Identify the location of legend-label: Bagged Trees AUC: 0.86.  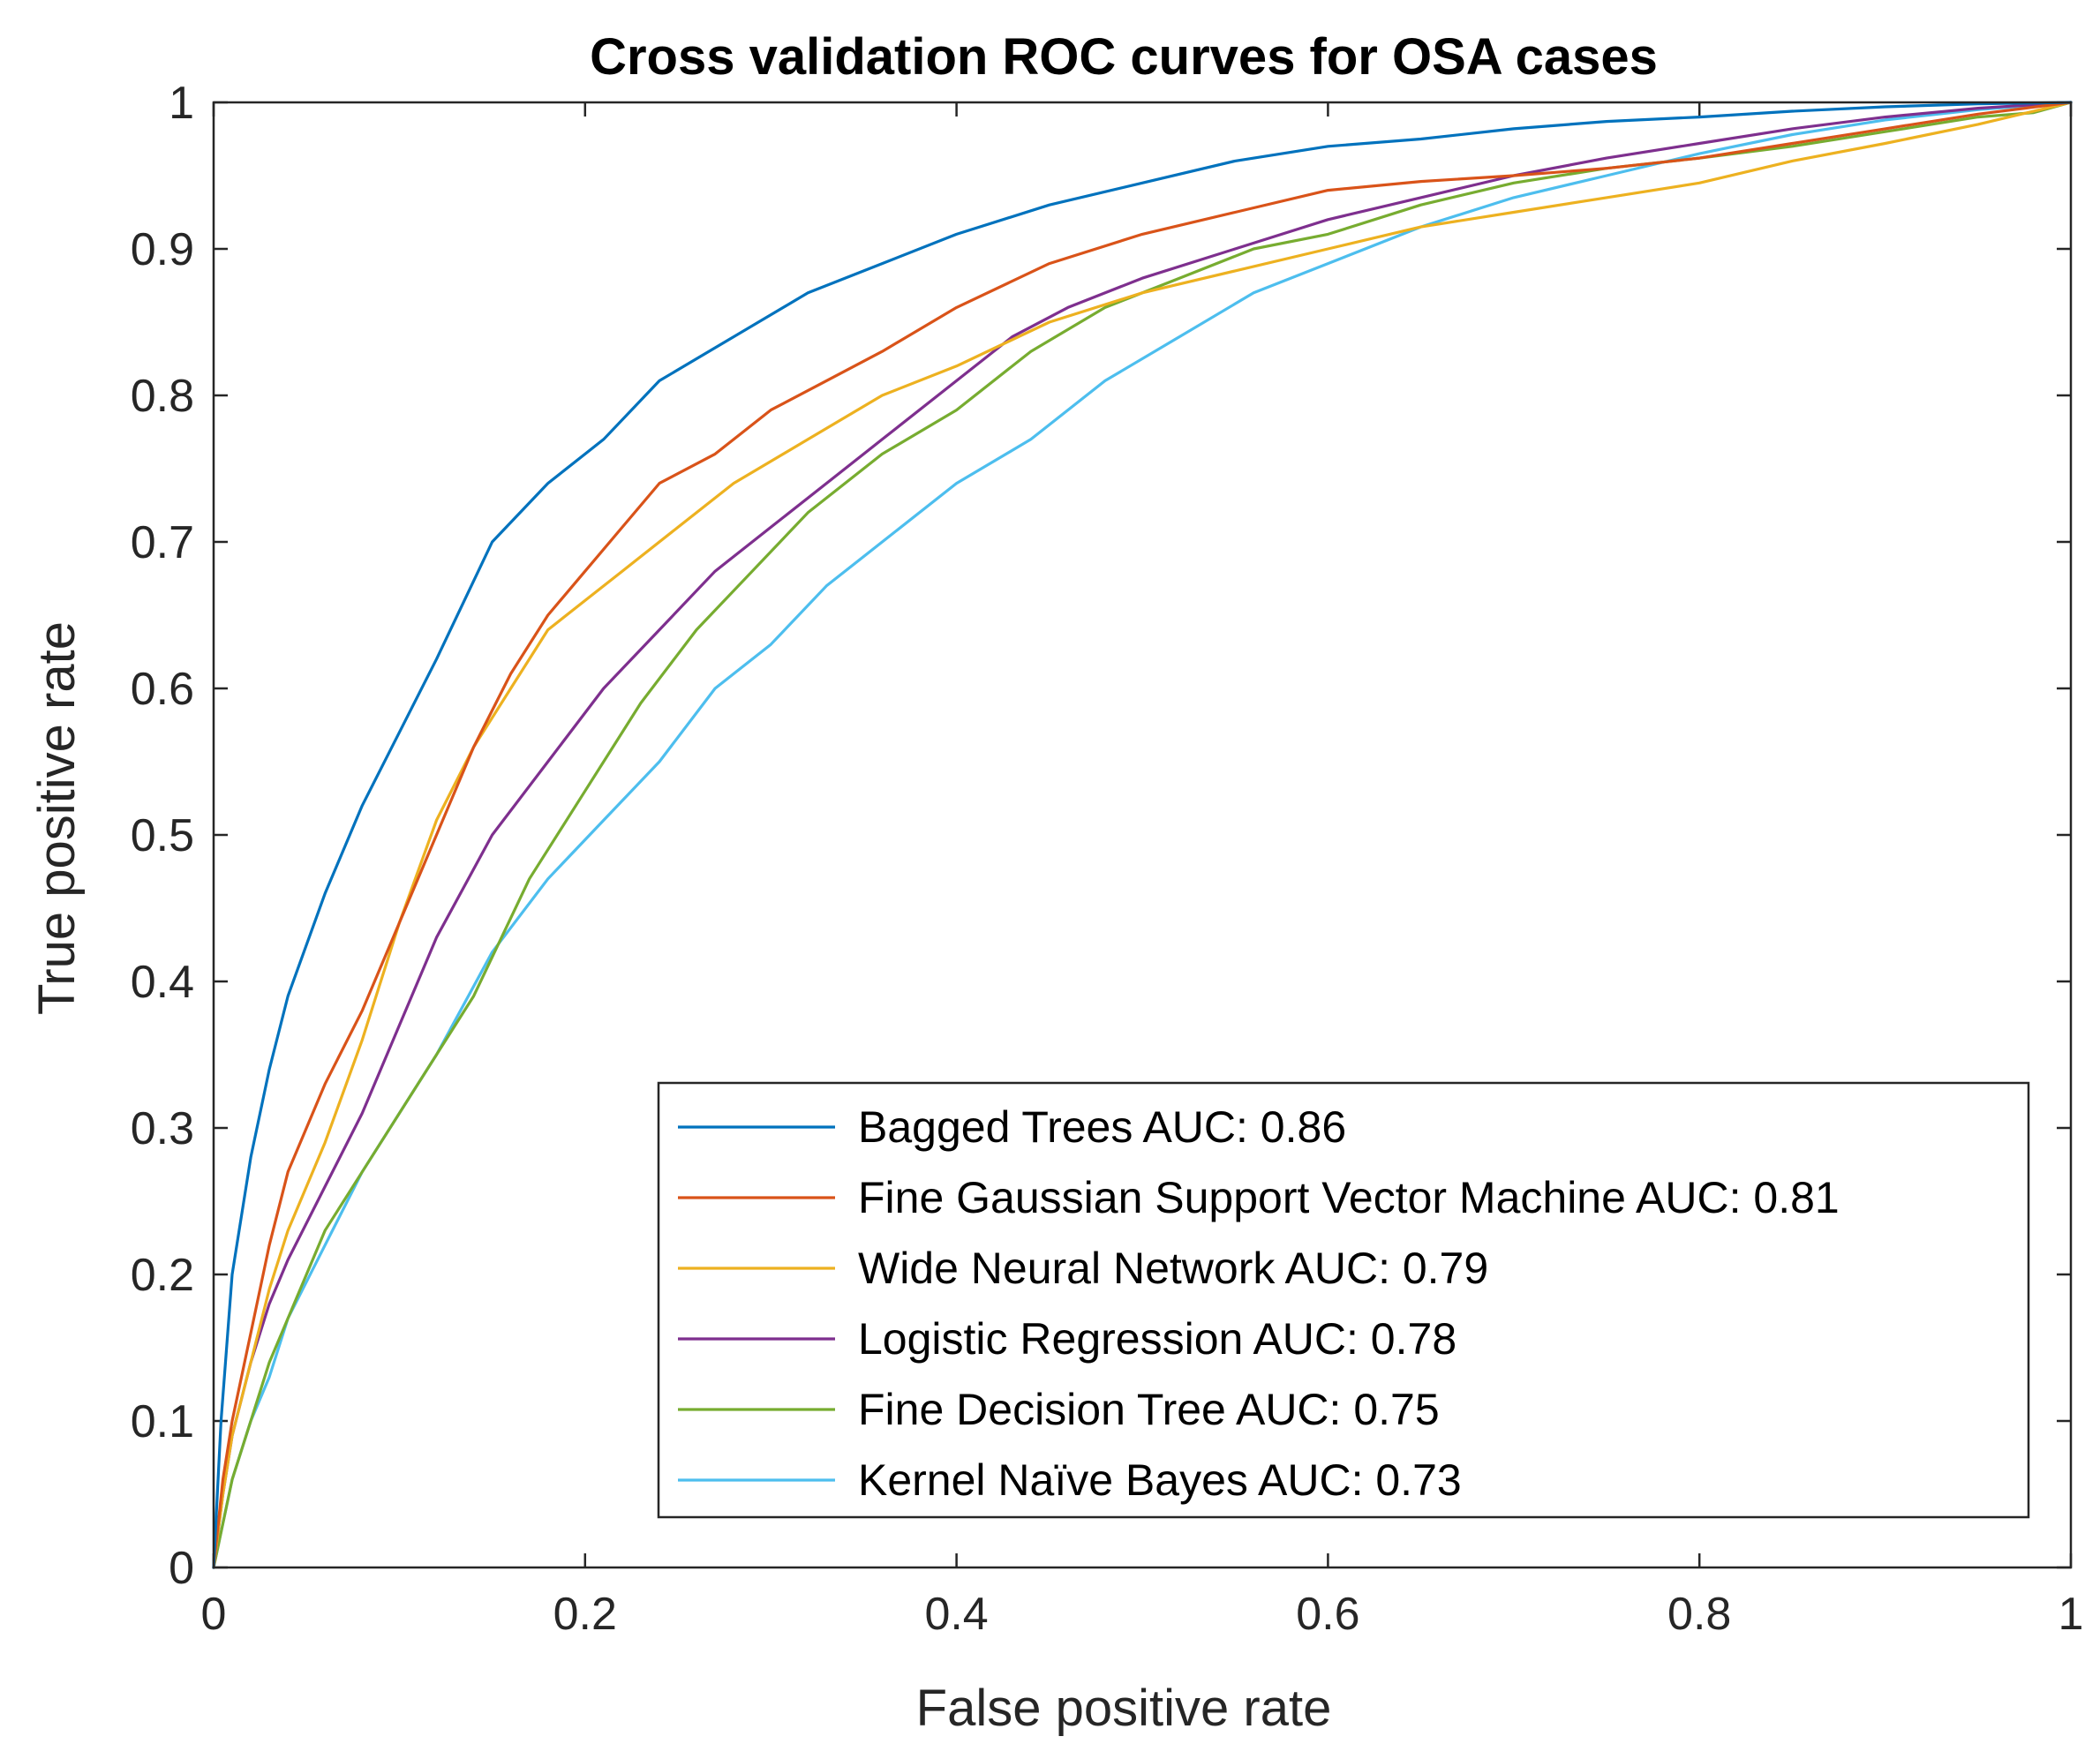
(1102, 1127).